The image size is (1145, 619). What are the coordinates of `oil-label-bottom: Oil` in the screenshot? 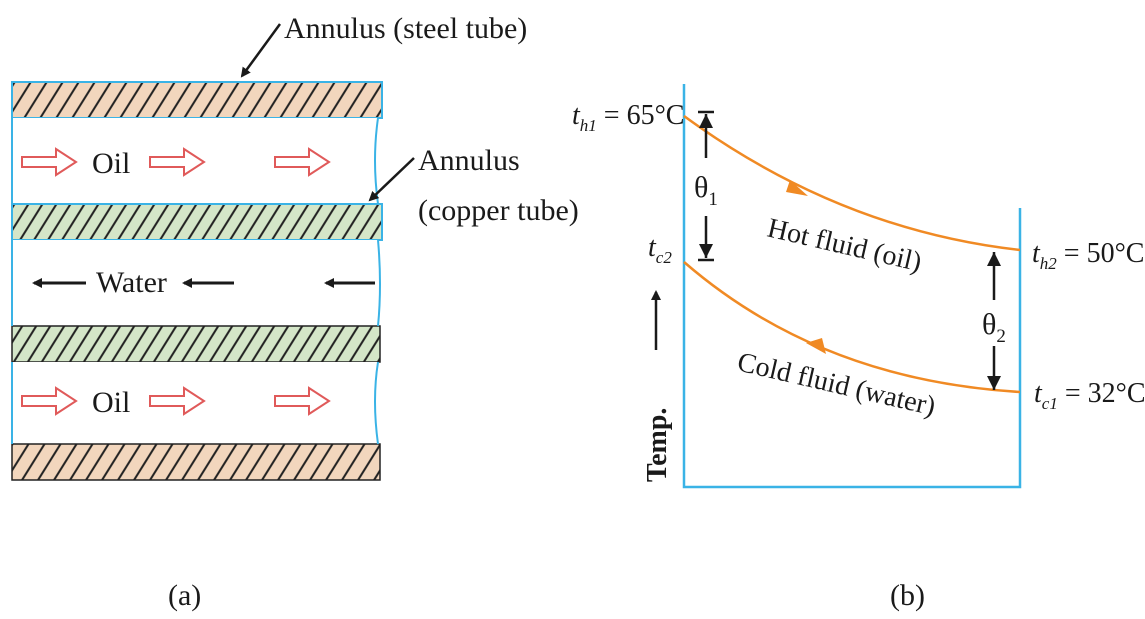 It's located at (111, 402).